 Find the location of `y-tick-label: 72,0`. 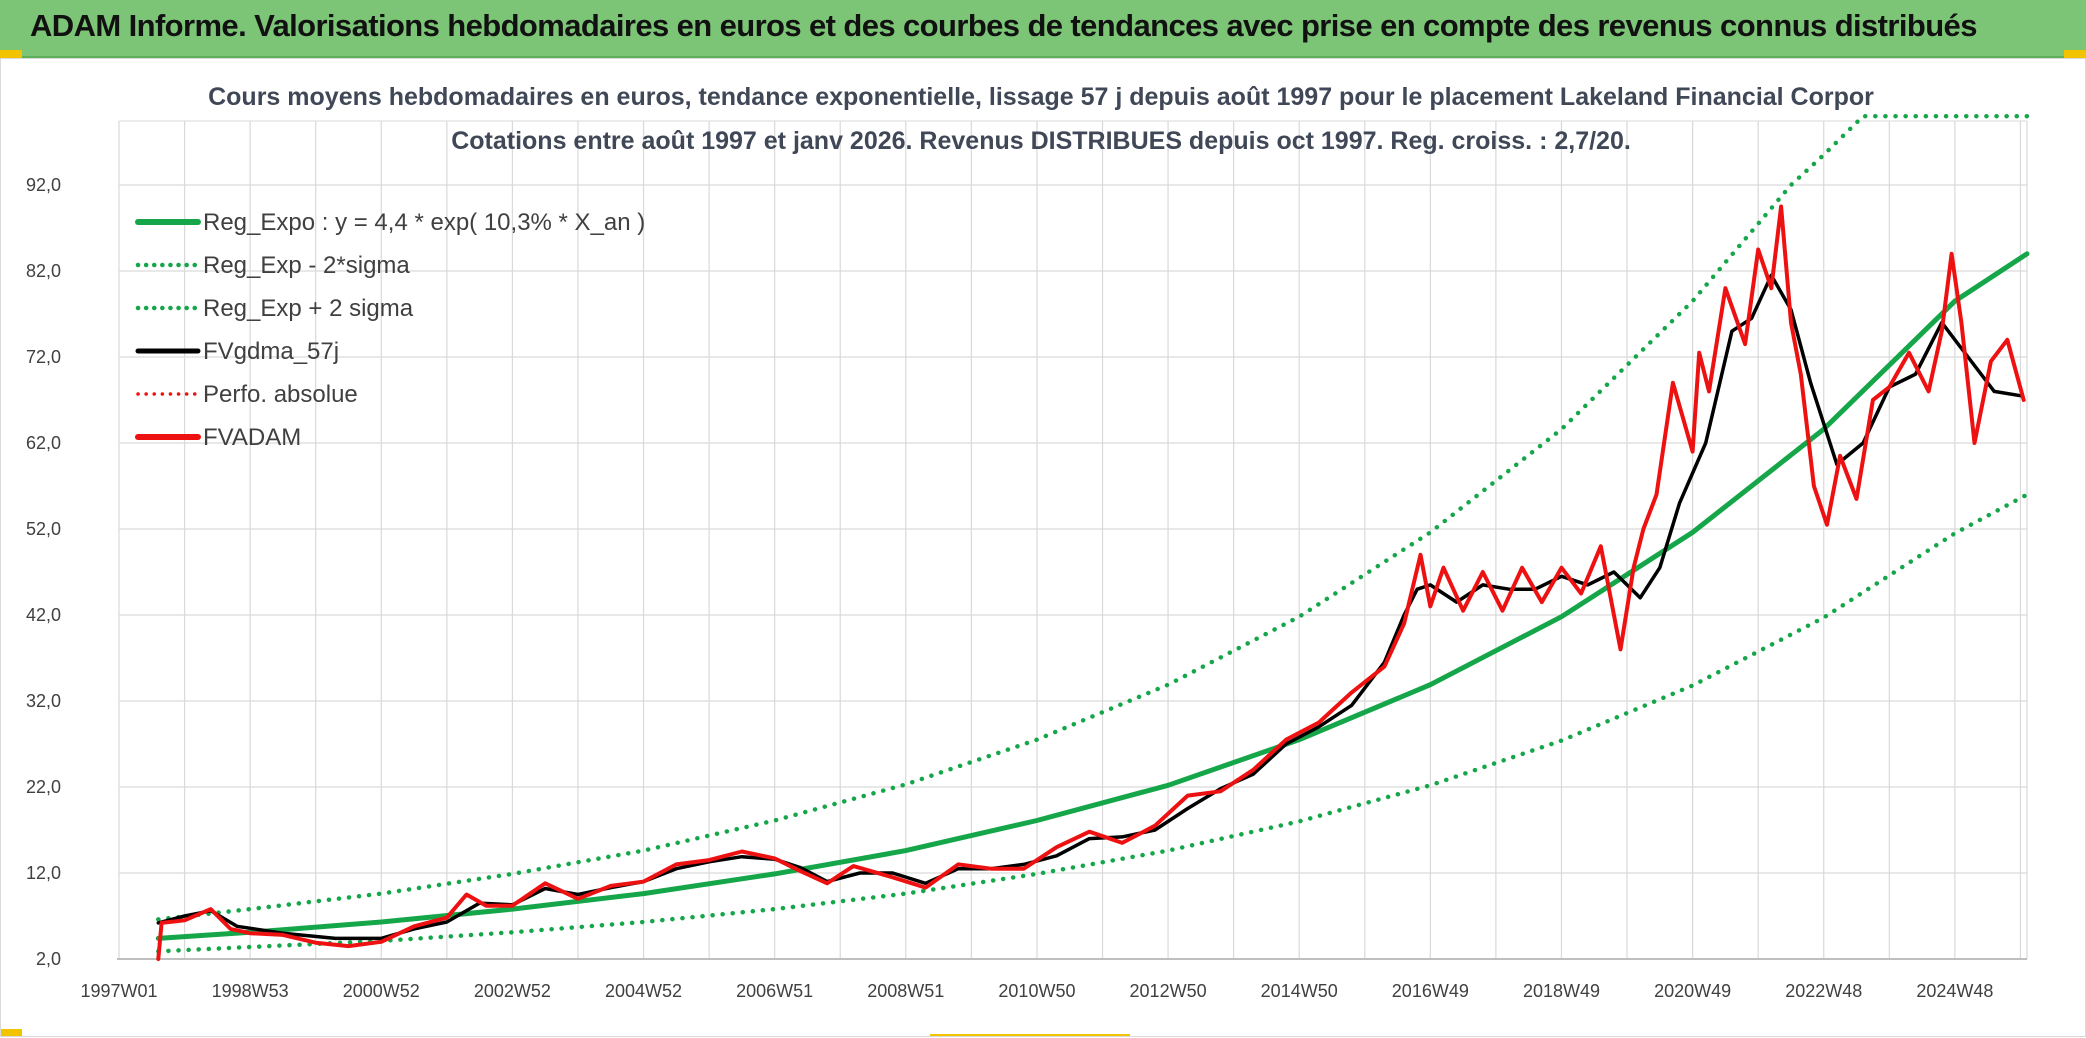

y-tick-label: 72,0 is located at coordinates (43, 357).